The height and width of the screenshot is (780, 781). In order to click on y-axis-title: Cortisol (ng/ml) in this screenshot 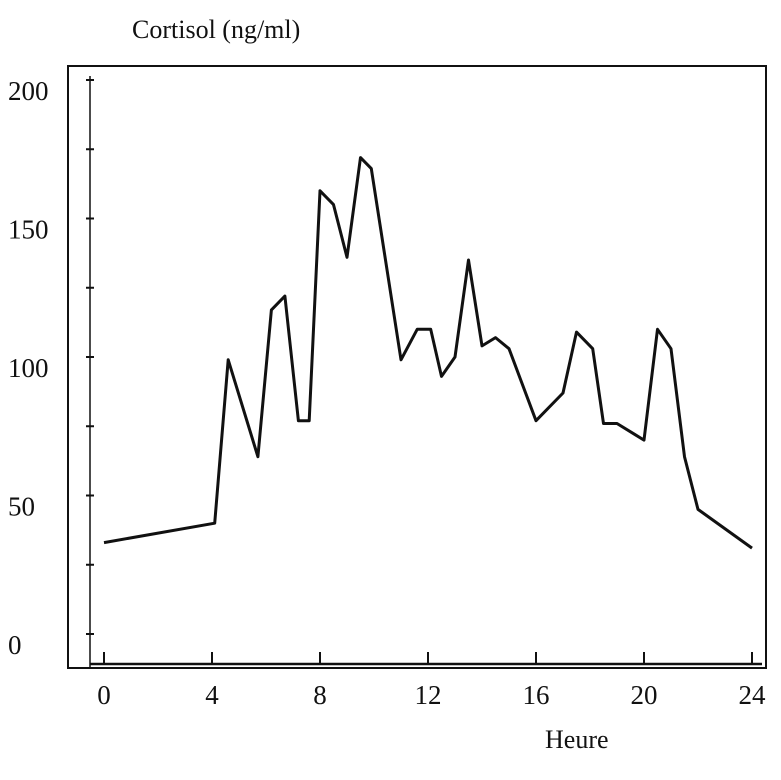, I will do `click(216, 29)`.